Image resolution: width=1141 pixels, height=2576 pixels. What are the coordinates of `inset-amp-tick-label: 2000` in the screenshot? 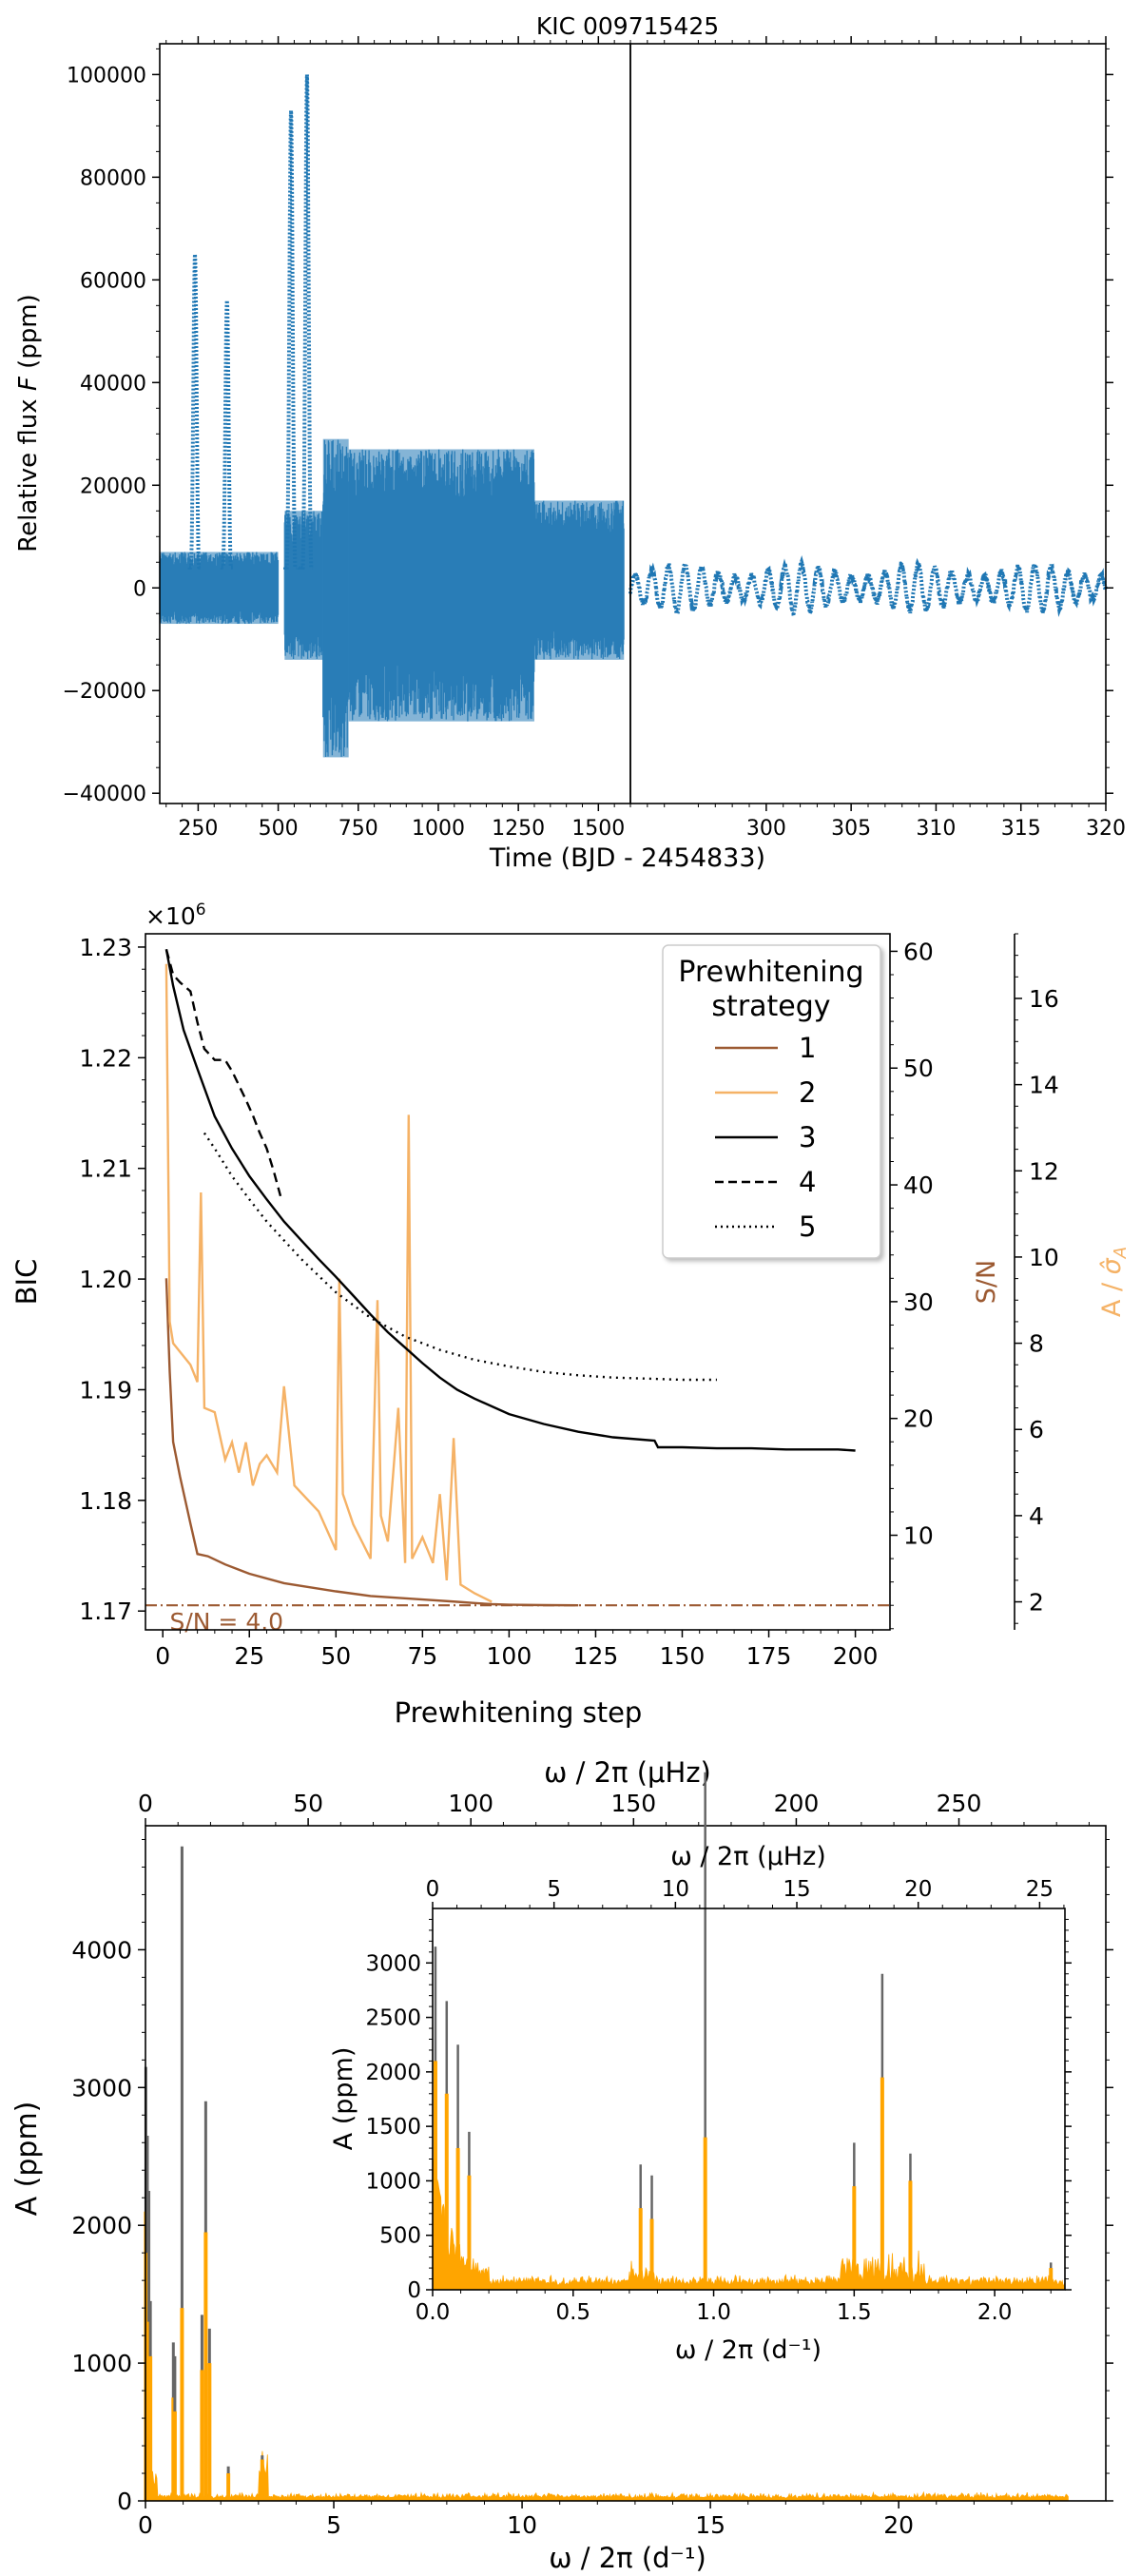 It's located at (393, 2073).